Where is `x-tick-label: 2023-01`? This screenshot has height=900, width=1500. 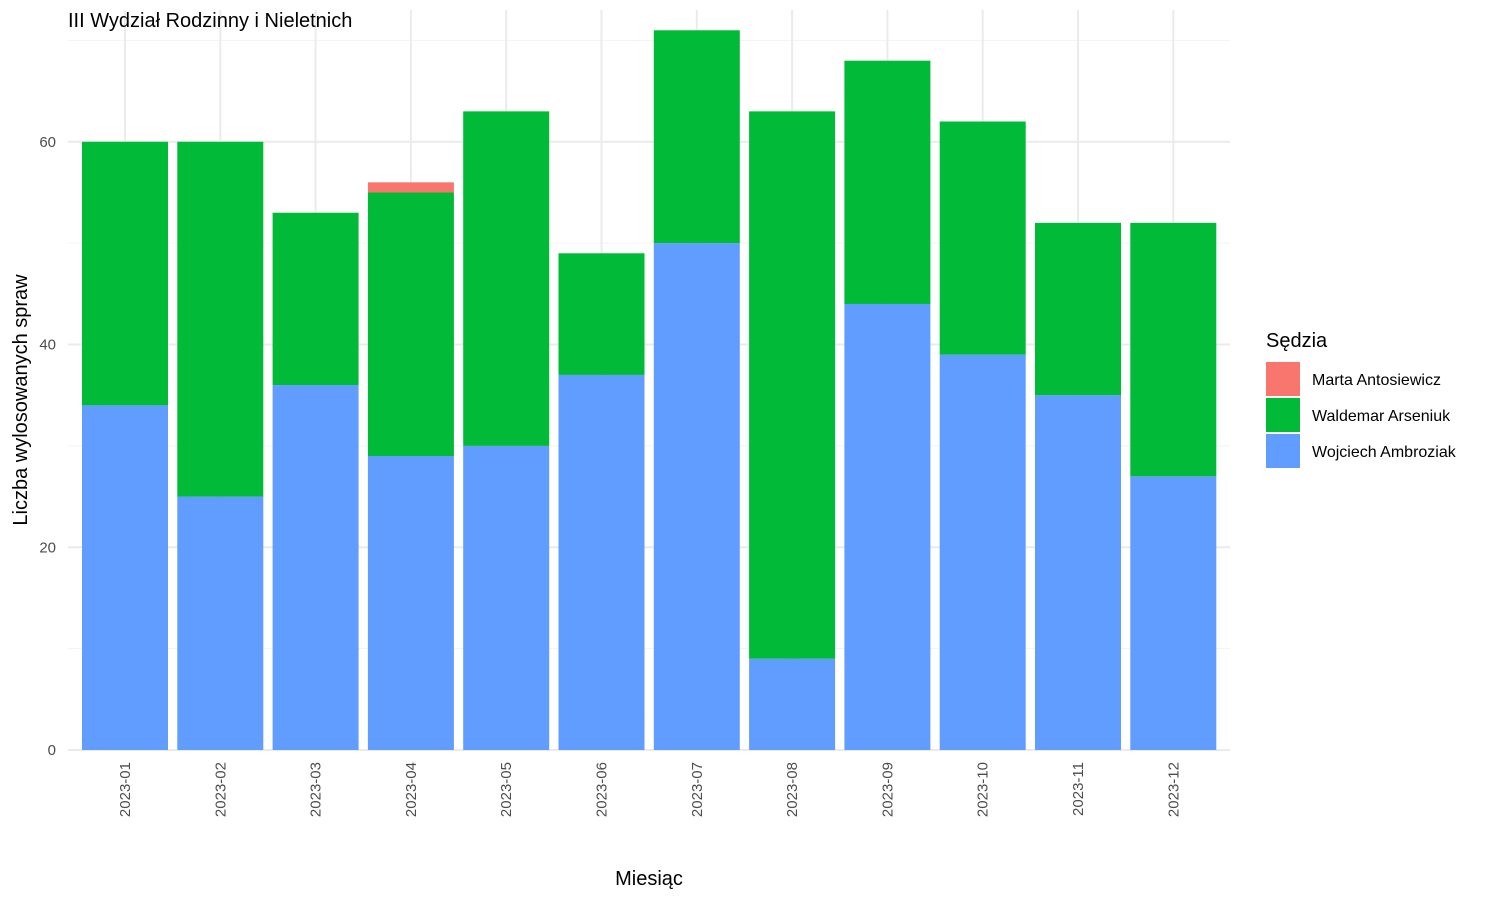
x-tick-label: 2023-01 is located at coordinates (125, 789).